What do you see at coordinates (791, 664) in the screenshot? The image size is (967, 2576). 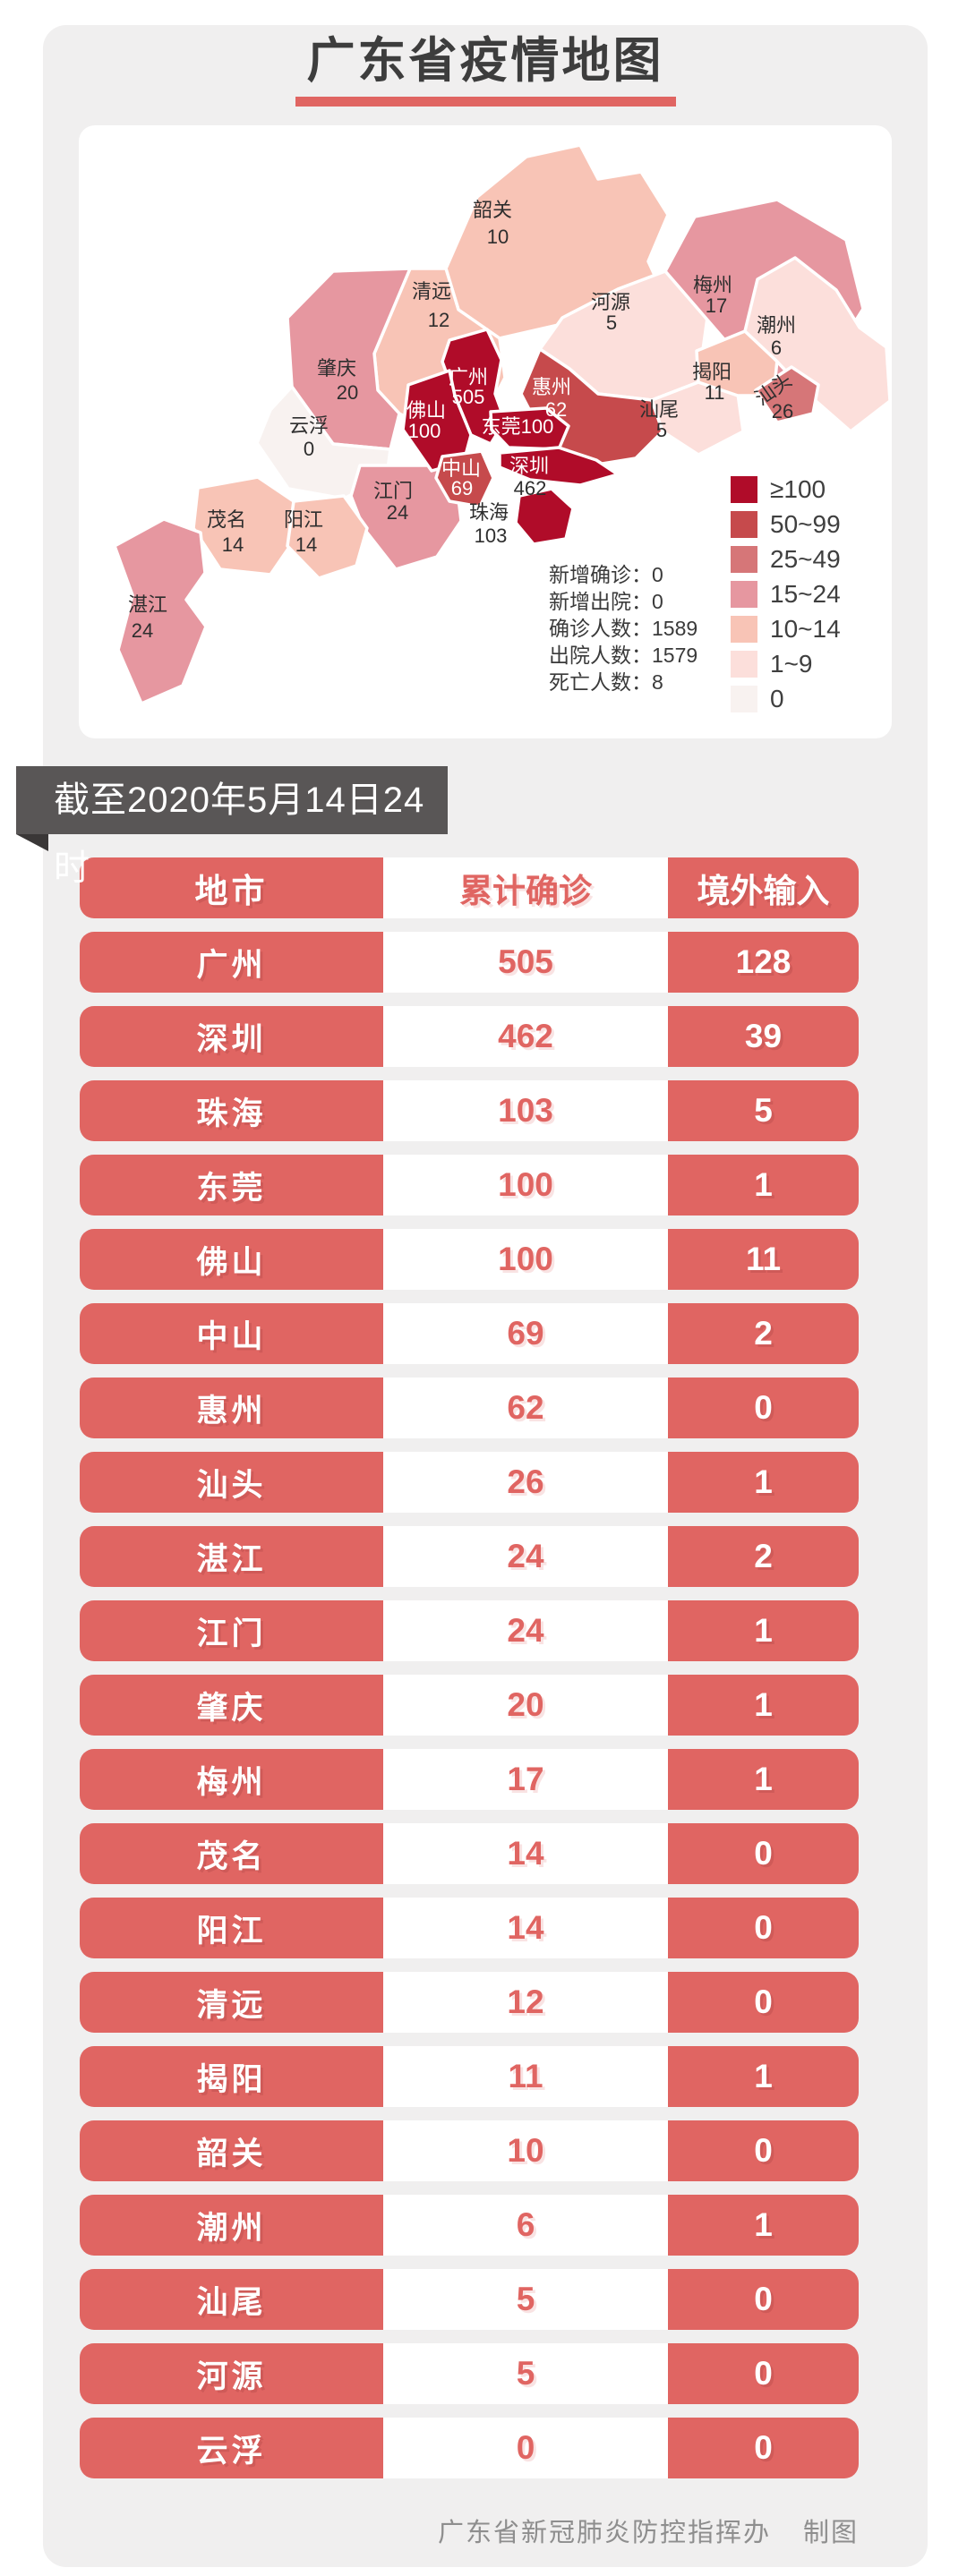 I see `legend-label-1-9: 1~9` at bounding box center [791, 664].